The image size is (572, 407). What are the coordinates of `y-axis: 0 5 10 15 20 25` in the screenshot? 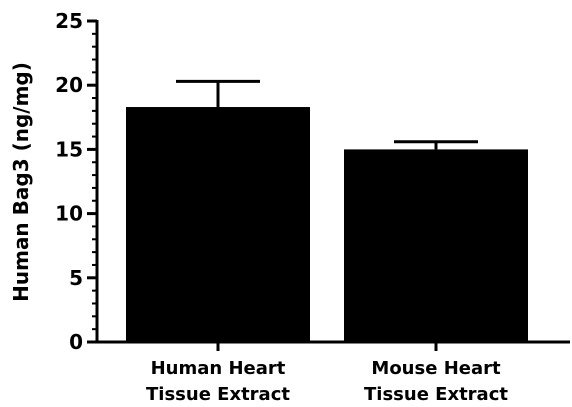 It's located at (77, 181).